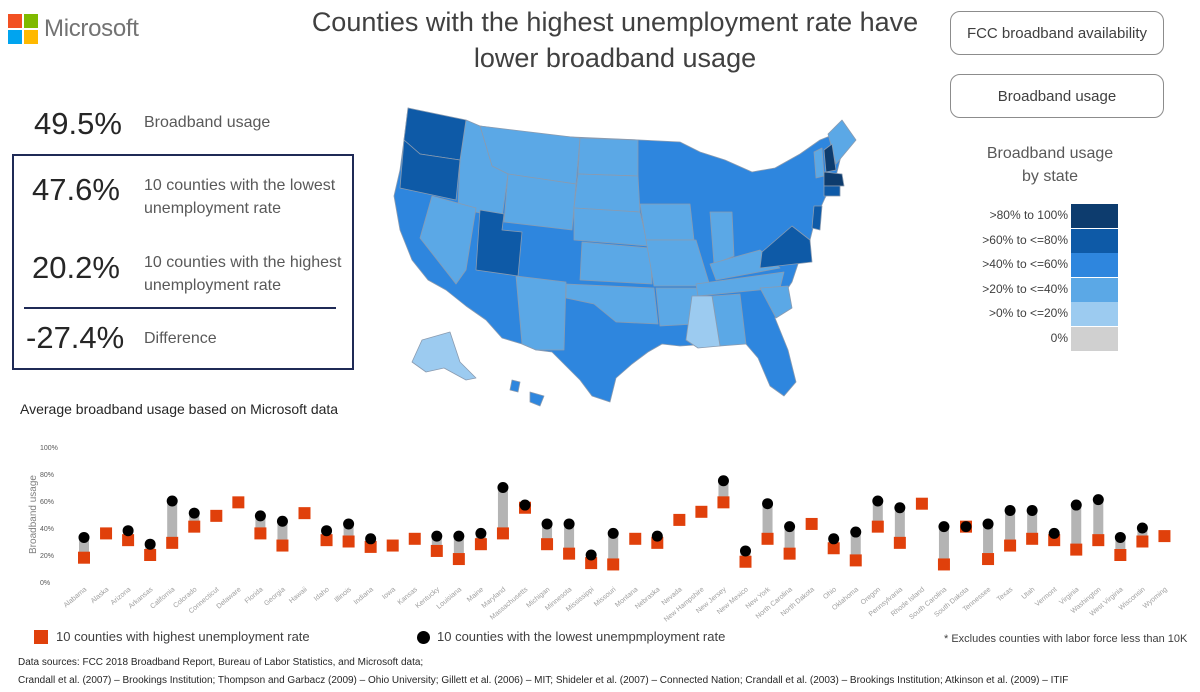  I want to click on logo-square-green, so click(31, 21).